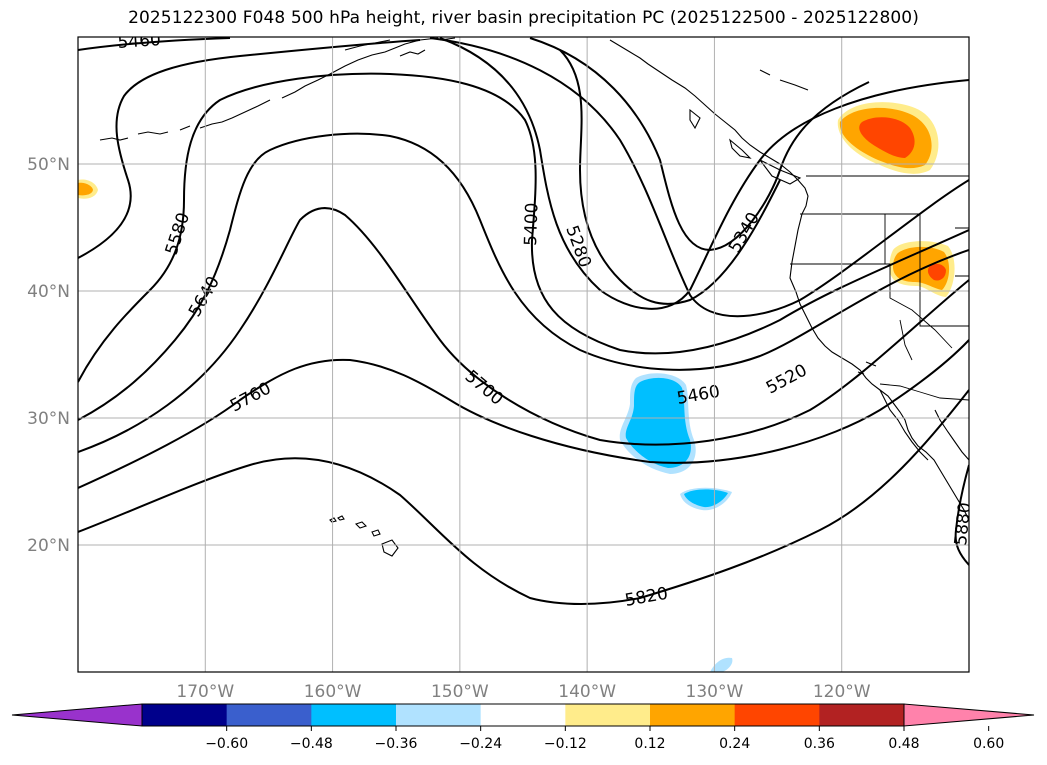 The width and height of the screenshot is (1047, 765). What do you see at coordinates (658, 422) in the screenshot?
I see `shaded-region-sub-core` at bounding box center [658, 422].